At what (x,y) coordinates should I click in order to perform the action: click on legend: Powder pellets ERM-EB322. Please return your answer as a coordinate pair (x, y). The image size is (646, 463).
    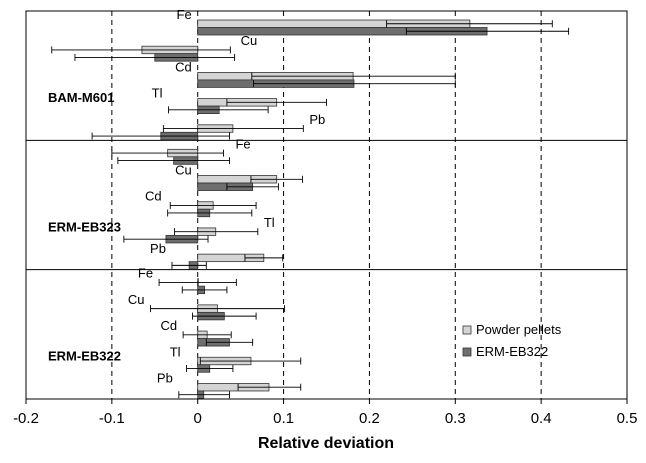
    Looking at the image, I should click on (512, 340).